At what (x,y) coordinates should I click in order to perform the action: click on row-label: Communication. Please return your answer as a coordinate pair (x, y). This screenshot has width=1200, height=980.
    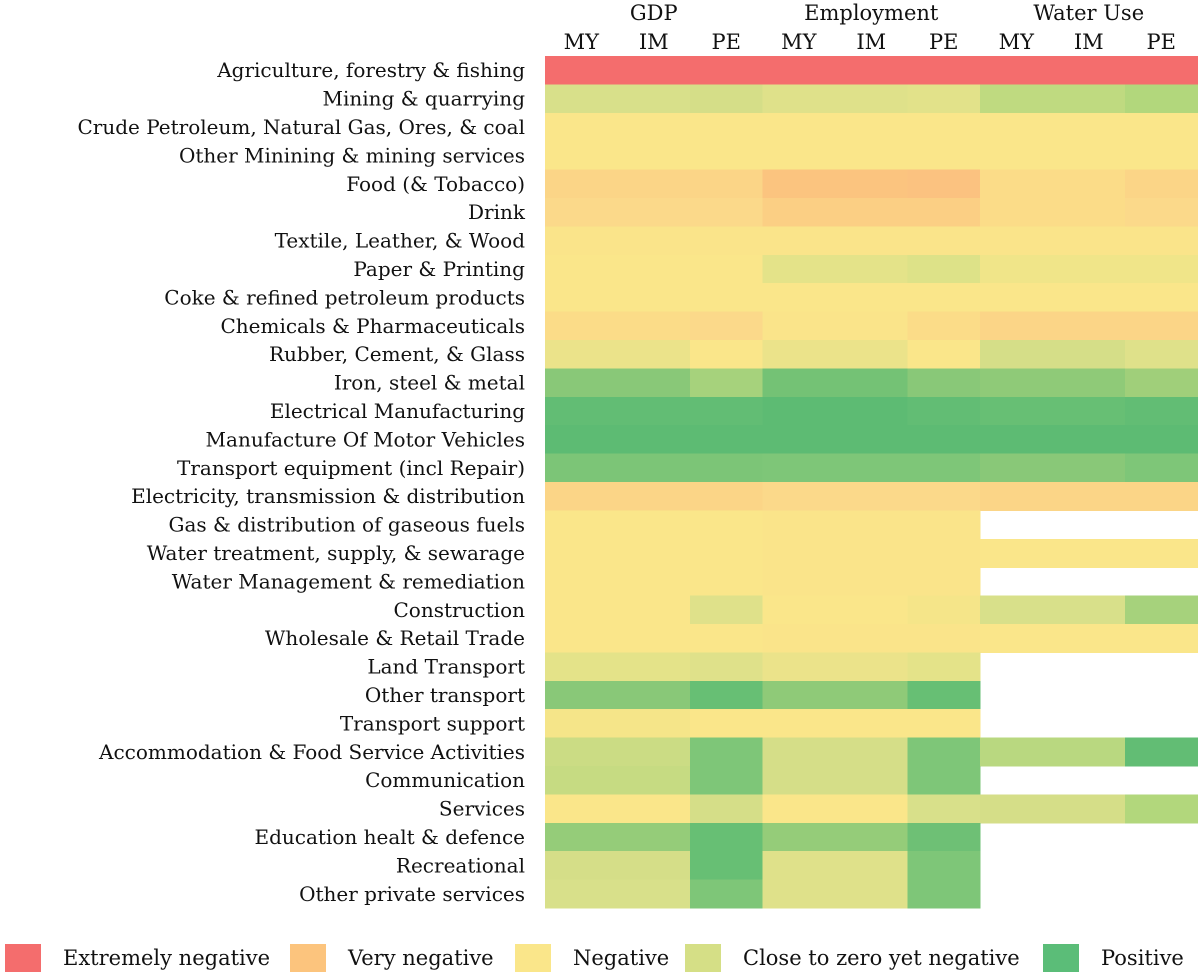
    Looking at the image, I should click on (445, 780).